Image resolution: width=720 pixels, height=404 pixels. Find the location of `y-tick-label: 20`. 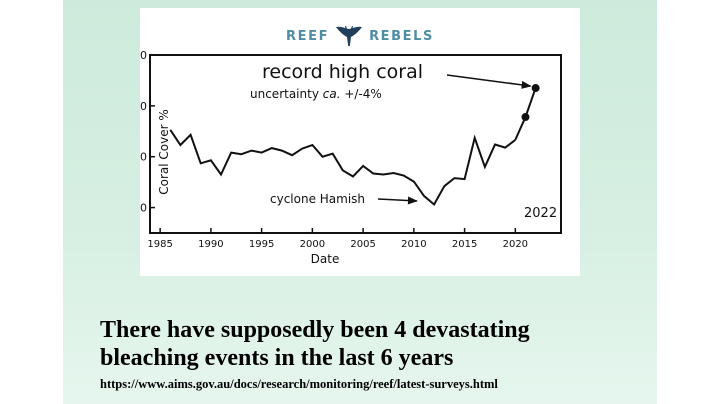

y-tick-label: 20 is located at coordinates (143, 157).